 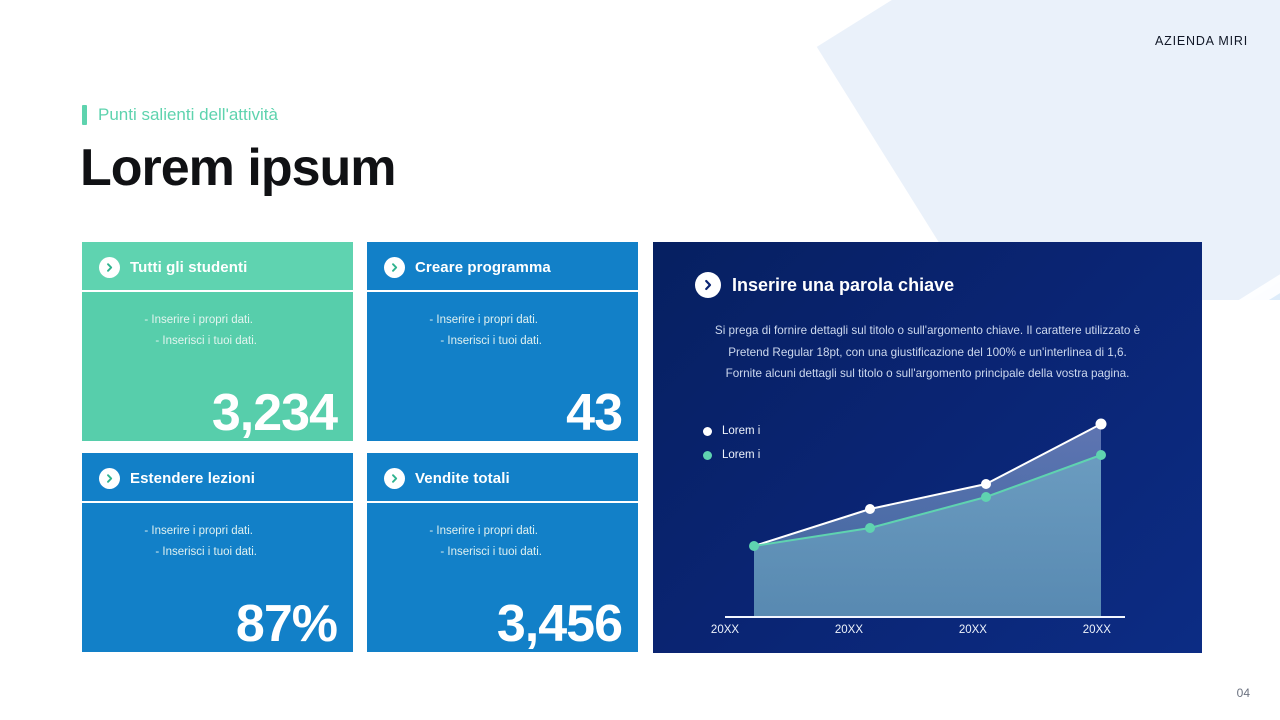 What do you see at coordinates (238, 168) in the screenshot?
I see `page-title: Lorem ipsum` at bounding box center [238, 168].